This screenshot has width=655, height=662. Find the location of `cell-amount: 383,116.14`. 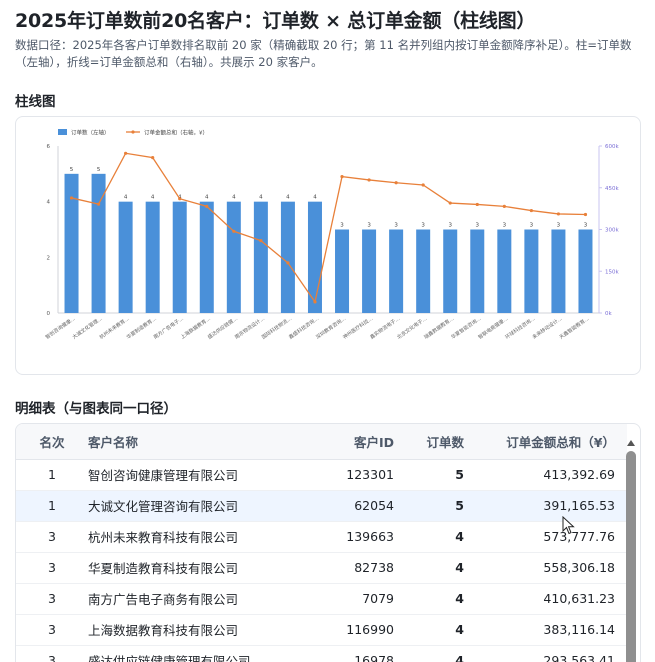

cell-amount: 383,116.14 is located at coordinates (551, 630).